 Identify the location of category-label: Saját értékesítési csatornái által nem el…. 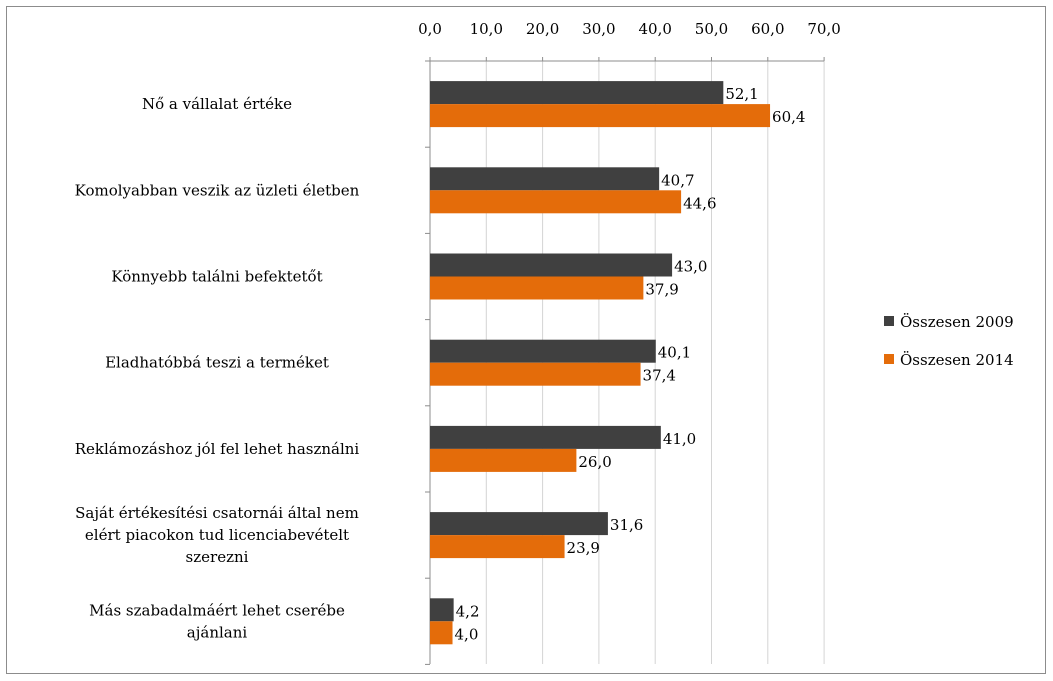
(217, 535).